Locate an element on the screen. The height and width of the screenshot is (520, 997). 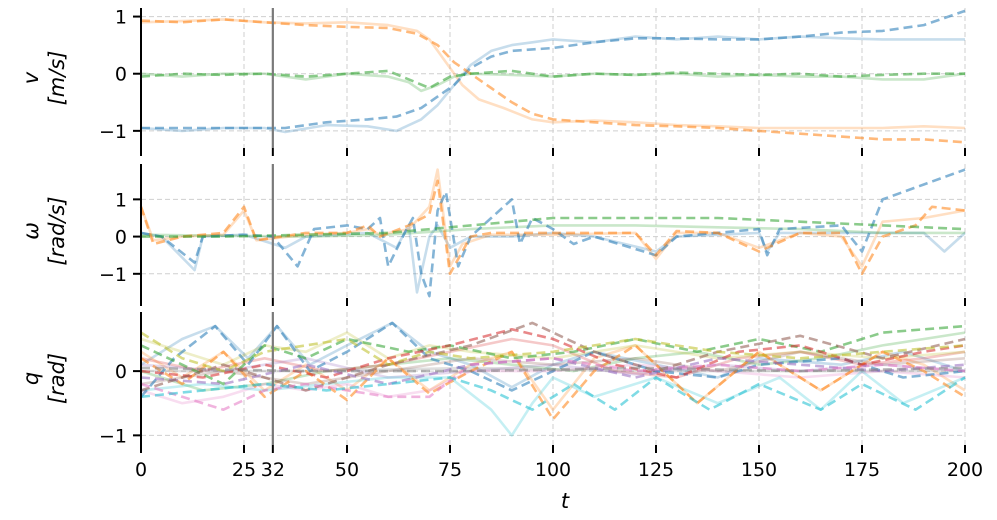
x-tick-label: 25 is located at coordinates (244, 470).